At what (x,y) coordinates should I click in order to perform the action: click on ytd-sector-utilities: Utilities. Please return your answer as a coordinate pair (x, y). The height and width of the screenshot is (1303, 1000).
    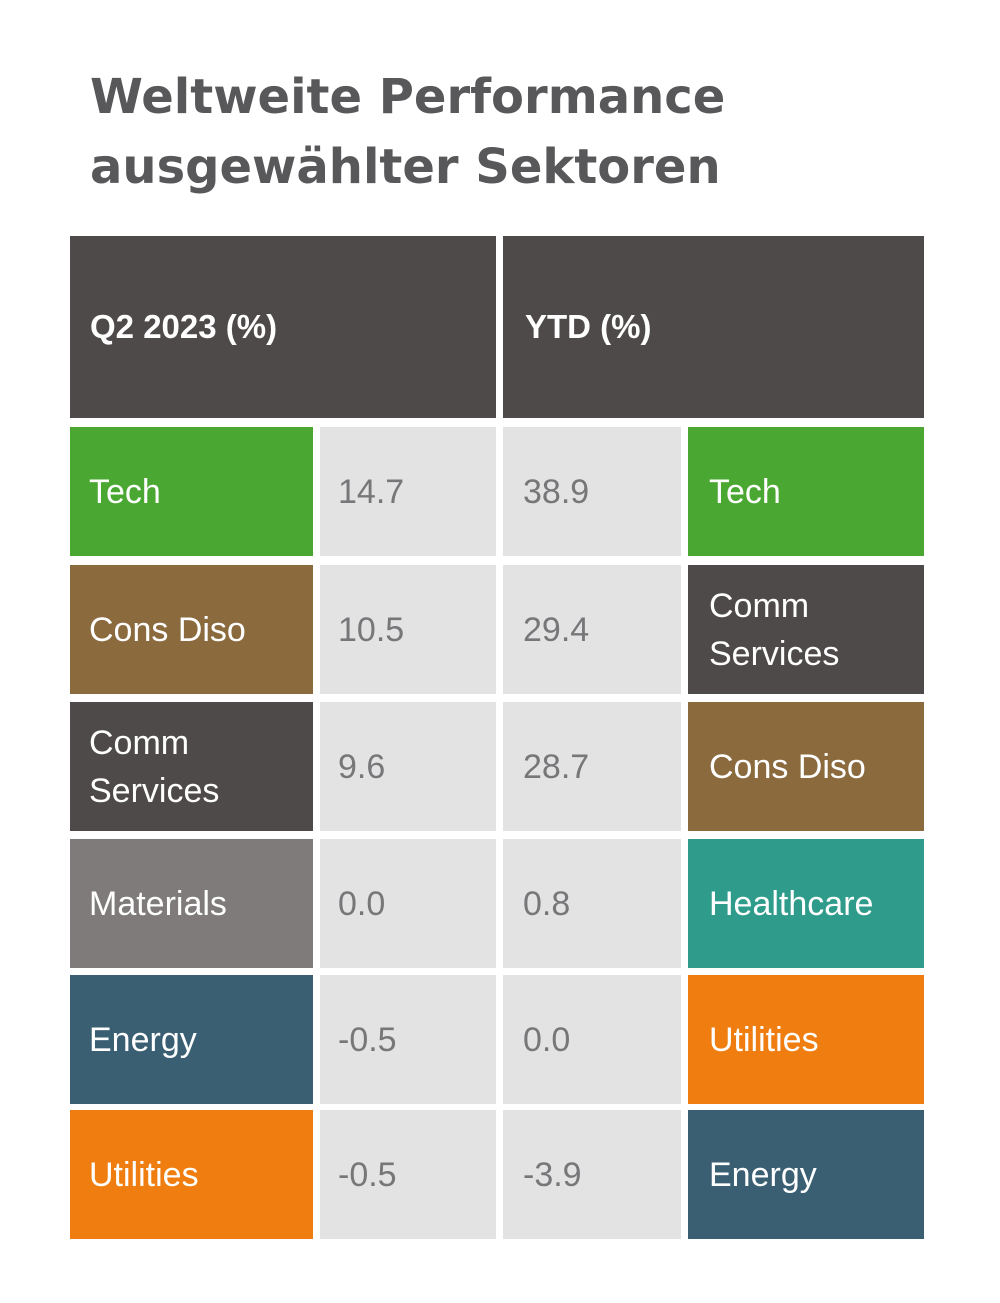
    Looking at the image, I should click on (806, 1039).